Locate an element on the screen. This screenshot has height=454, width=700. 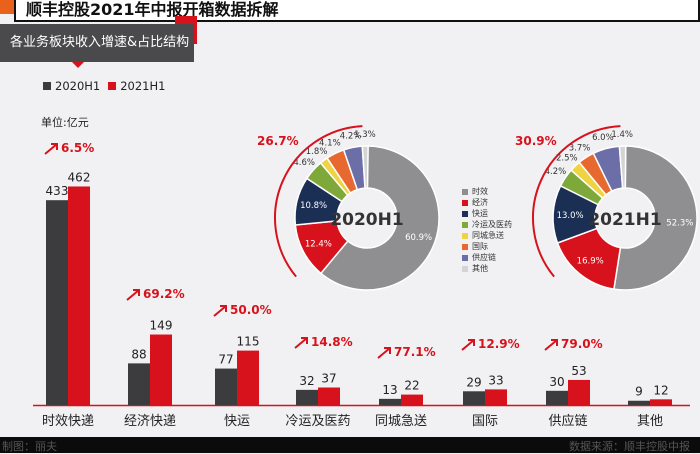
legend-swatch-2020 is located at coordinates (47, 86).